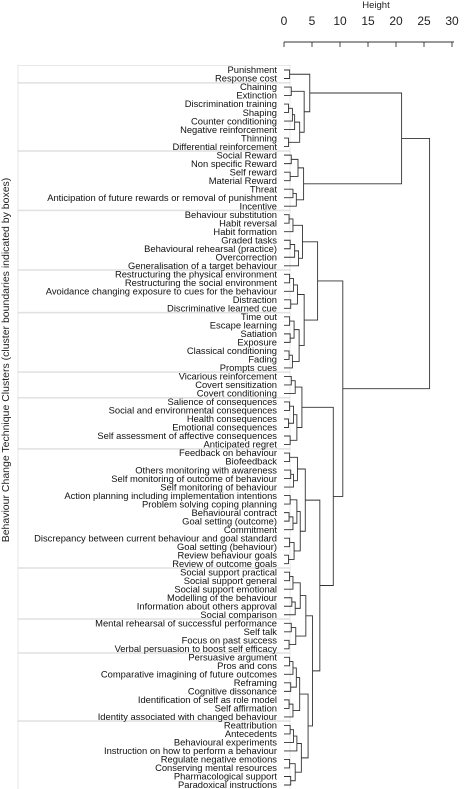 Image resolution: width=474 pixels, height=789 pixels. What do you see at coordinates (219, 759) in the screenshot?
I see `leaf-label: Regulate negative emotions` at bounding box center [219, 759].